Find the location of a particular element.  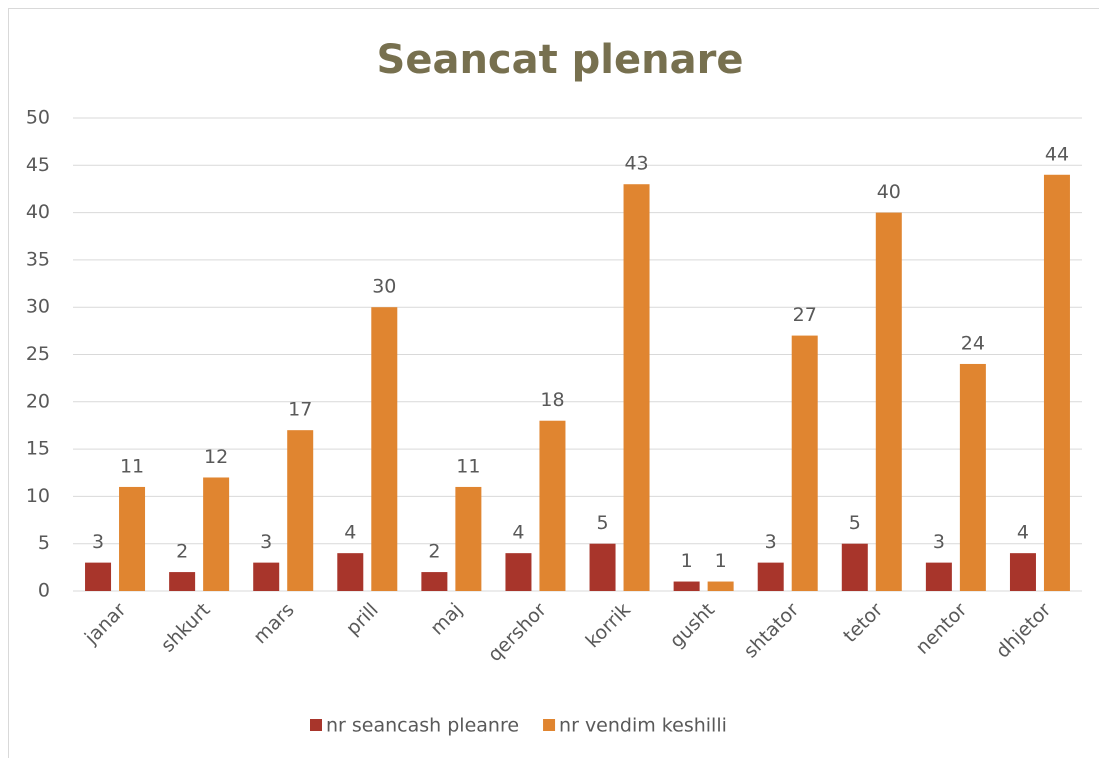

x-tick-label: nentor is located at coordinates (941, 629).